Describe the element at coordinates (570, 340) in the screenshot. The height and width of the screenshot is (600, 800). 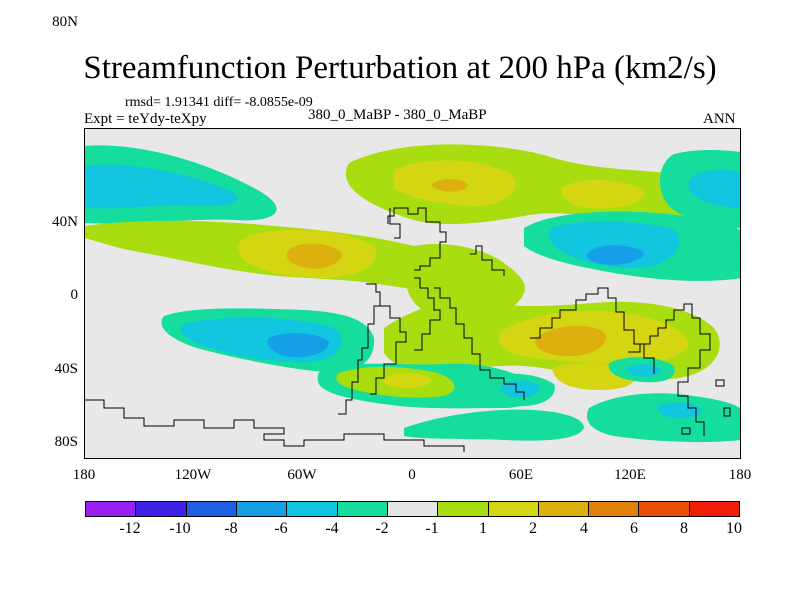
I see `pos-contour-south-east-max` at that location.